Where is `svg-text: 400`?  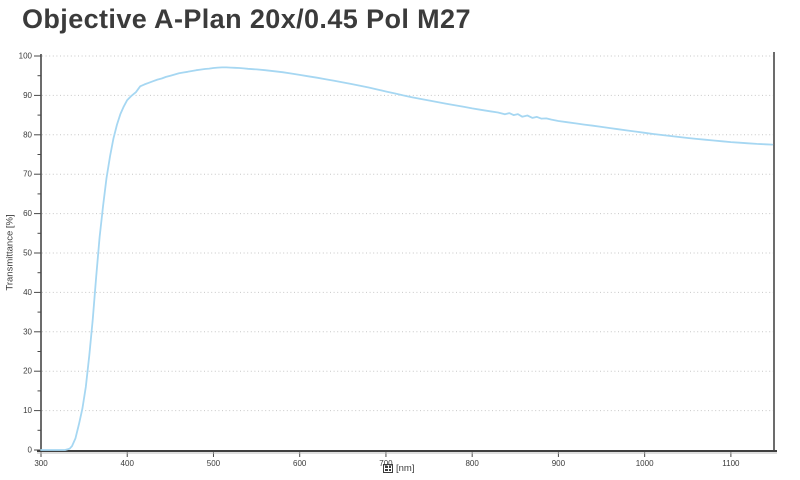 svg-text: 400 is located at coordinates (128, 463).